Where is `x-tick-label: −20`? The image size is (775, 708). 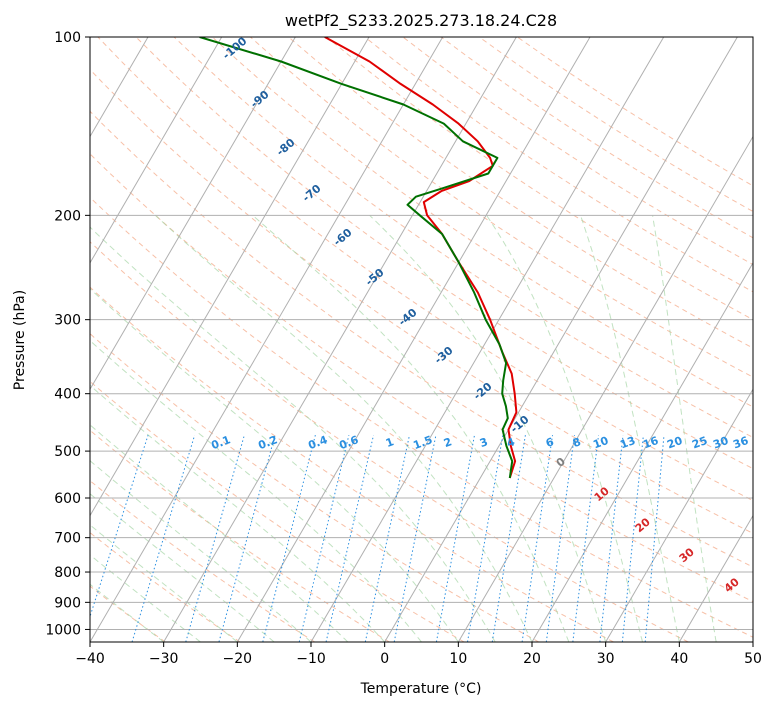 x-tick-label: −20 is located at coordinates (238, 659).